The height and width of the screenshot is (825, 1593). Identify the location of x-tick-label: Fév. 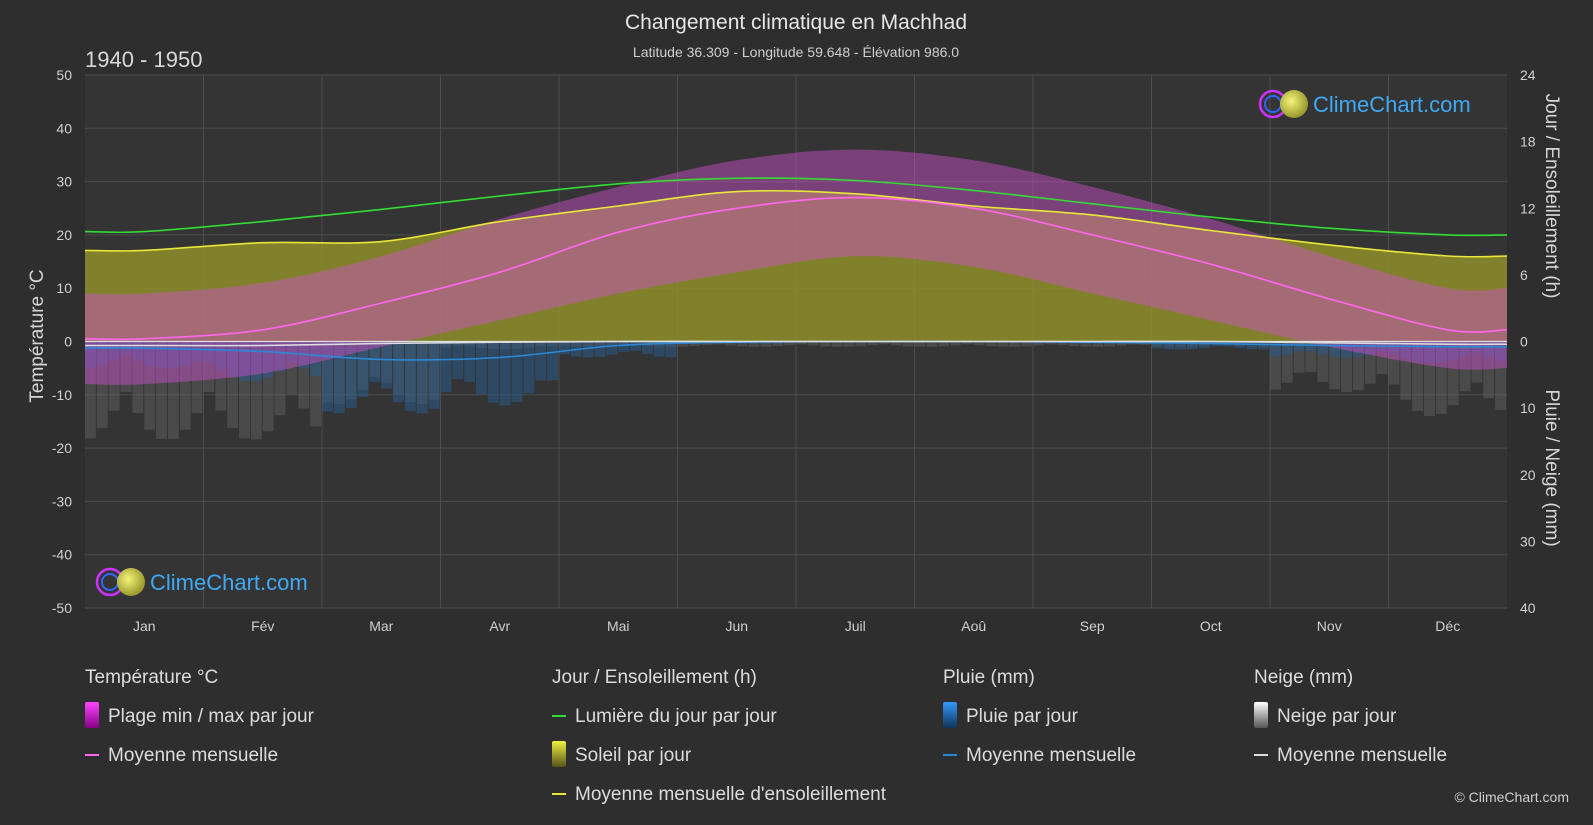
(262, 626).